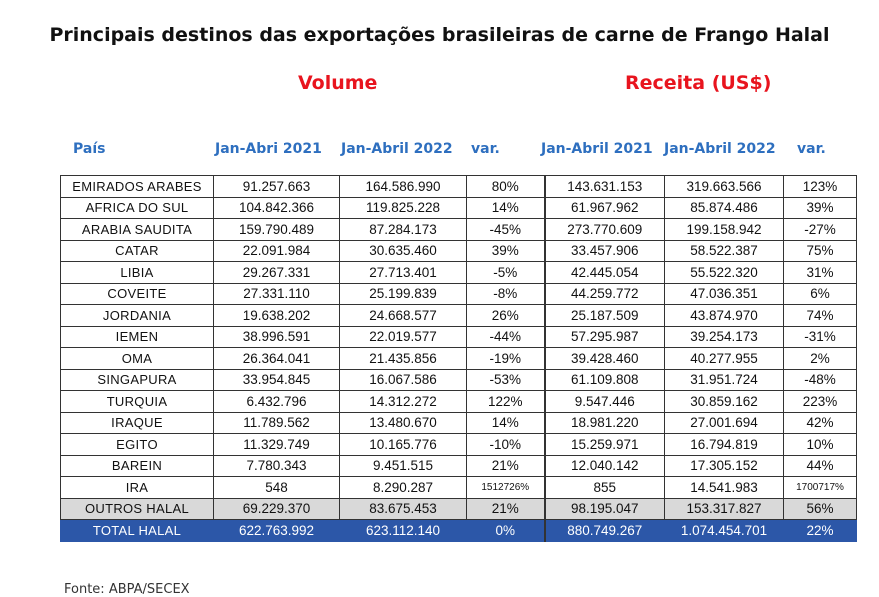 The width and height of the screenshot is (879, 597). Describe the element at coordinates (820, 250) in the screenshot. I see `cell-rec-var: 75%` at that location.